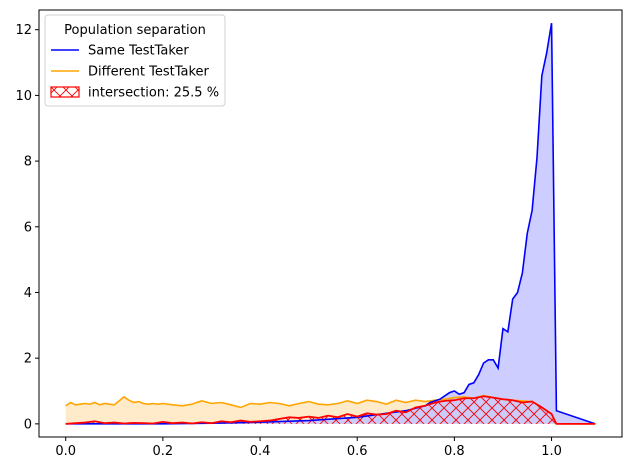  What do you see at coordinates (23, 30) in the screenshot?
I see `y-tick-label: 12` at bounding box center [23, 30].